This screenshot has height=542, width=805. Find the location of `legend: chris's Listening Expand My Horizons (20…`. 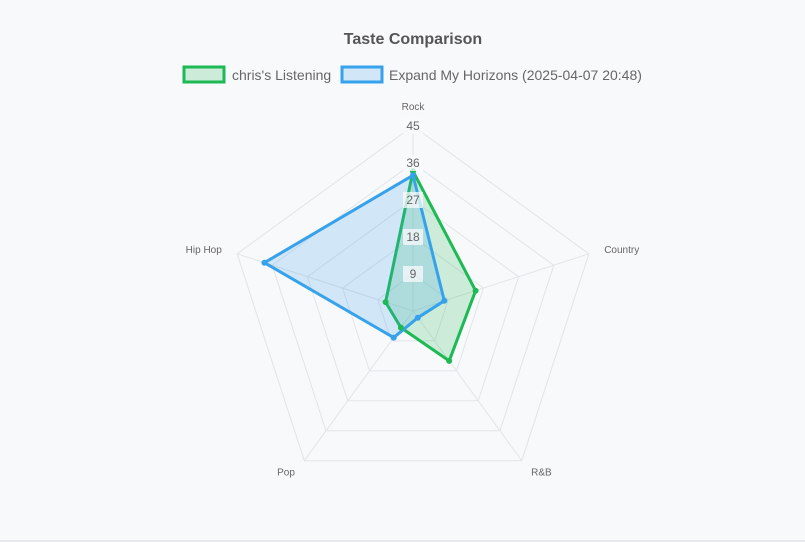

legend: chris's Listening Expand My Horizons (20… is located at coordinates (412, 74).